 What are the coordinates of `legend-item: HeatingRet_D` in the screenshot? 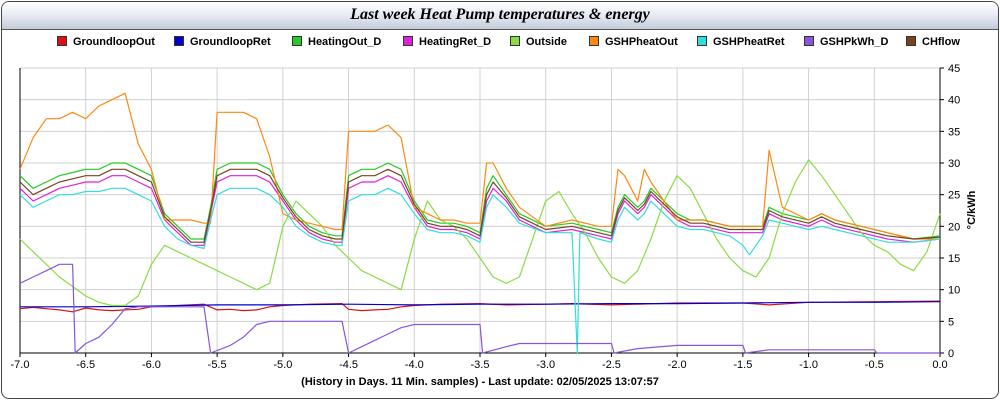 It's located at (447, 44).